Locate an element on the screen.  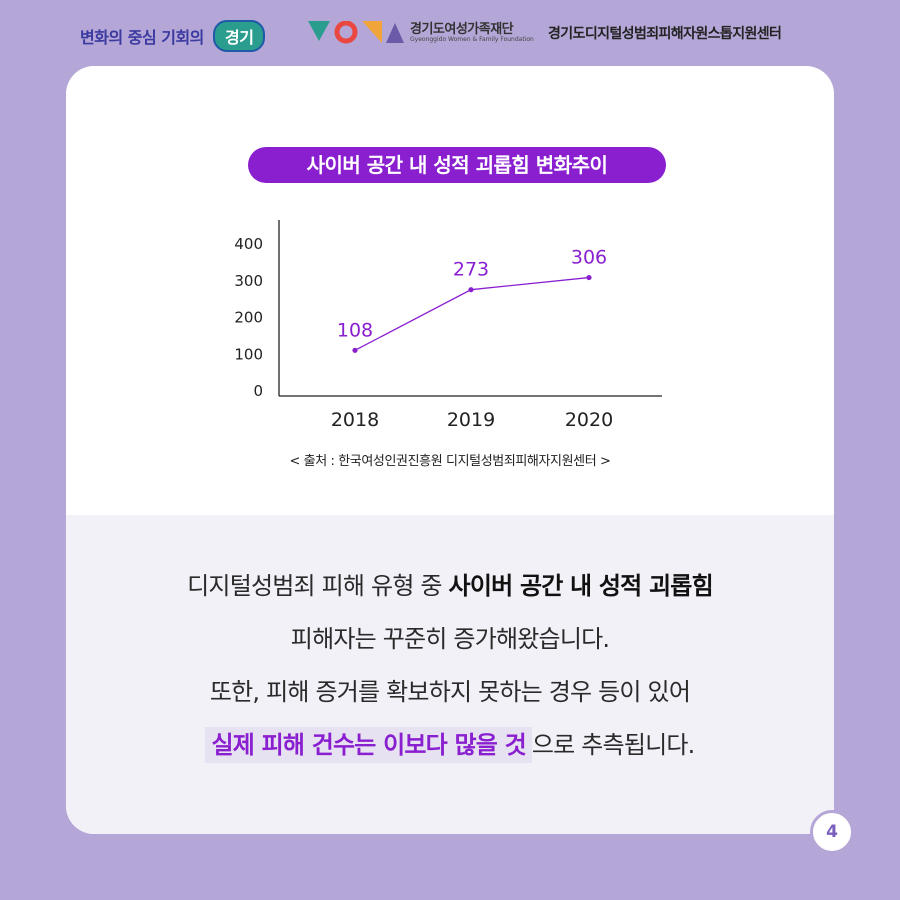
foundation-subtitle: Gyeonggido Women & Family Foundation is located at coordinates (472, 39).